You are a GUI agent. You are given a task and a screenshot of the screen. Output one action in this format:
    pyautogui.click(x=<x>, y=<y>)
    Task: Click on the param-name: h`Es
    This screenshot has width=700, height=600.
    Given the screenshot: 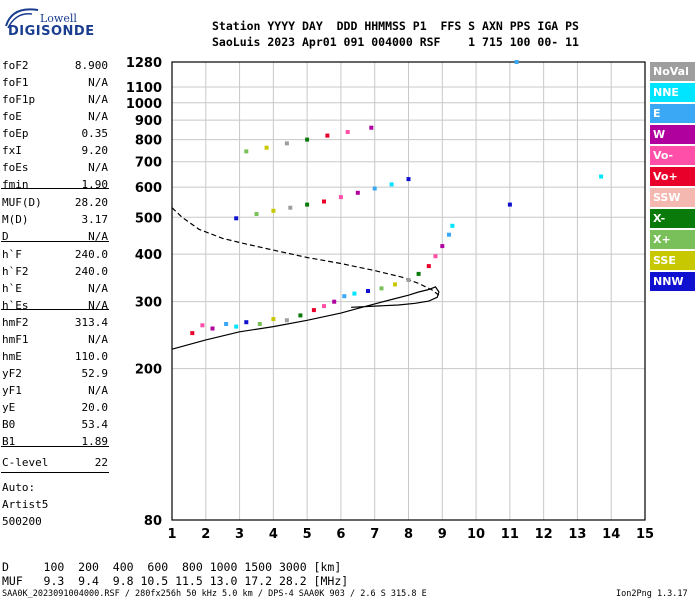 What is the action you would take?
    pyautogui.click(x=15, y=305)
    